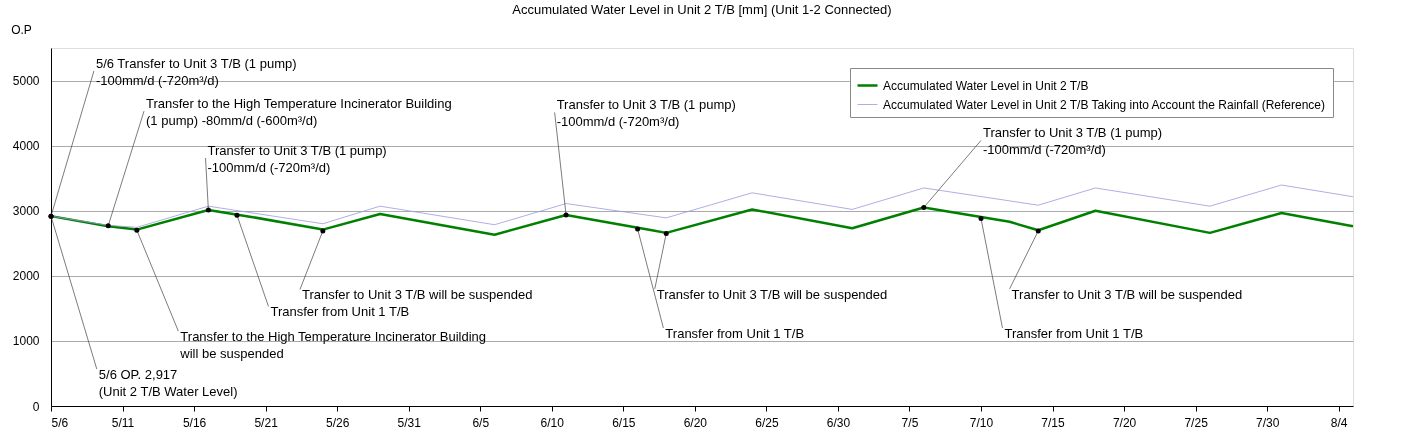 This screenshot has height=439, width=1410. I want to click on x-tick-label: 5/16, so click(194, 422).